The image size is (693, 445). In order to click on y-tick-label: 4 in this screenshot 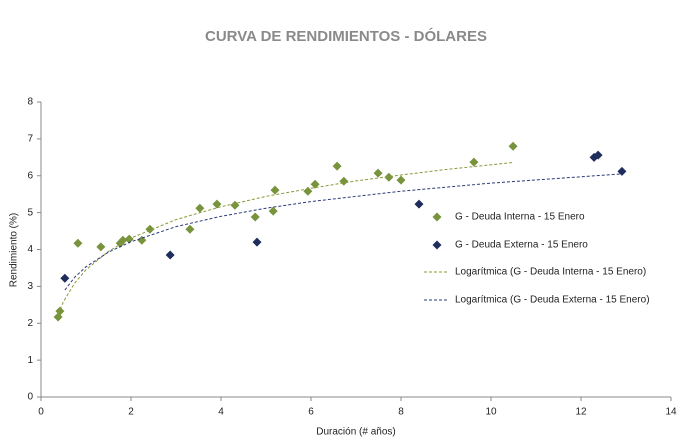, I will do `click(30, 249)`.